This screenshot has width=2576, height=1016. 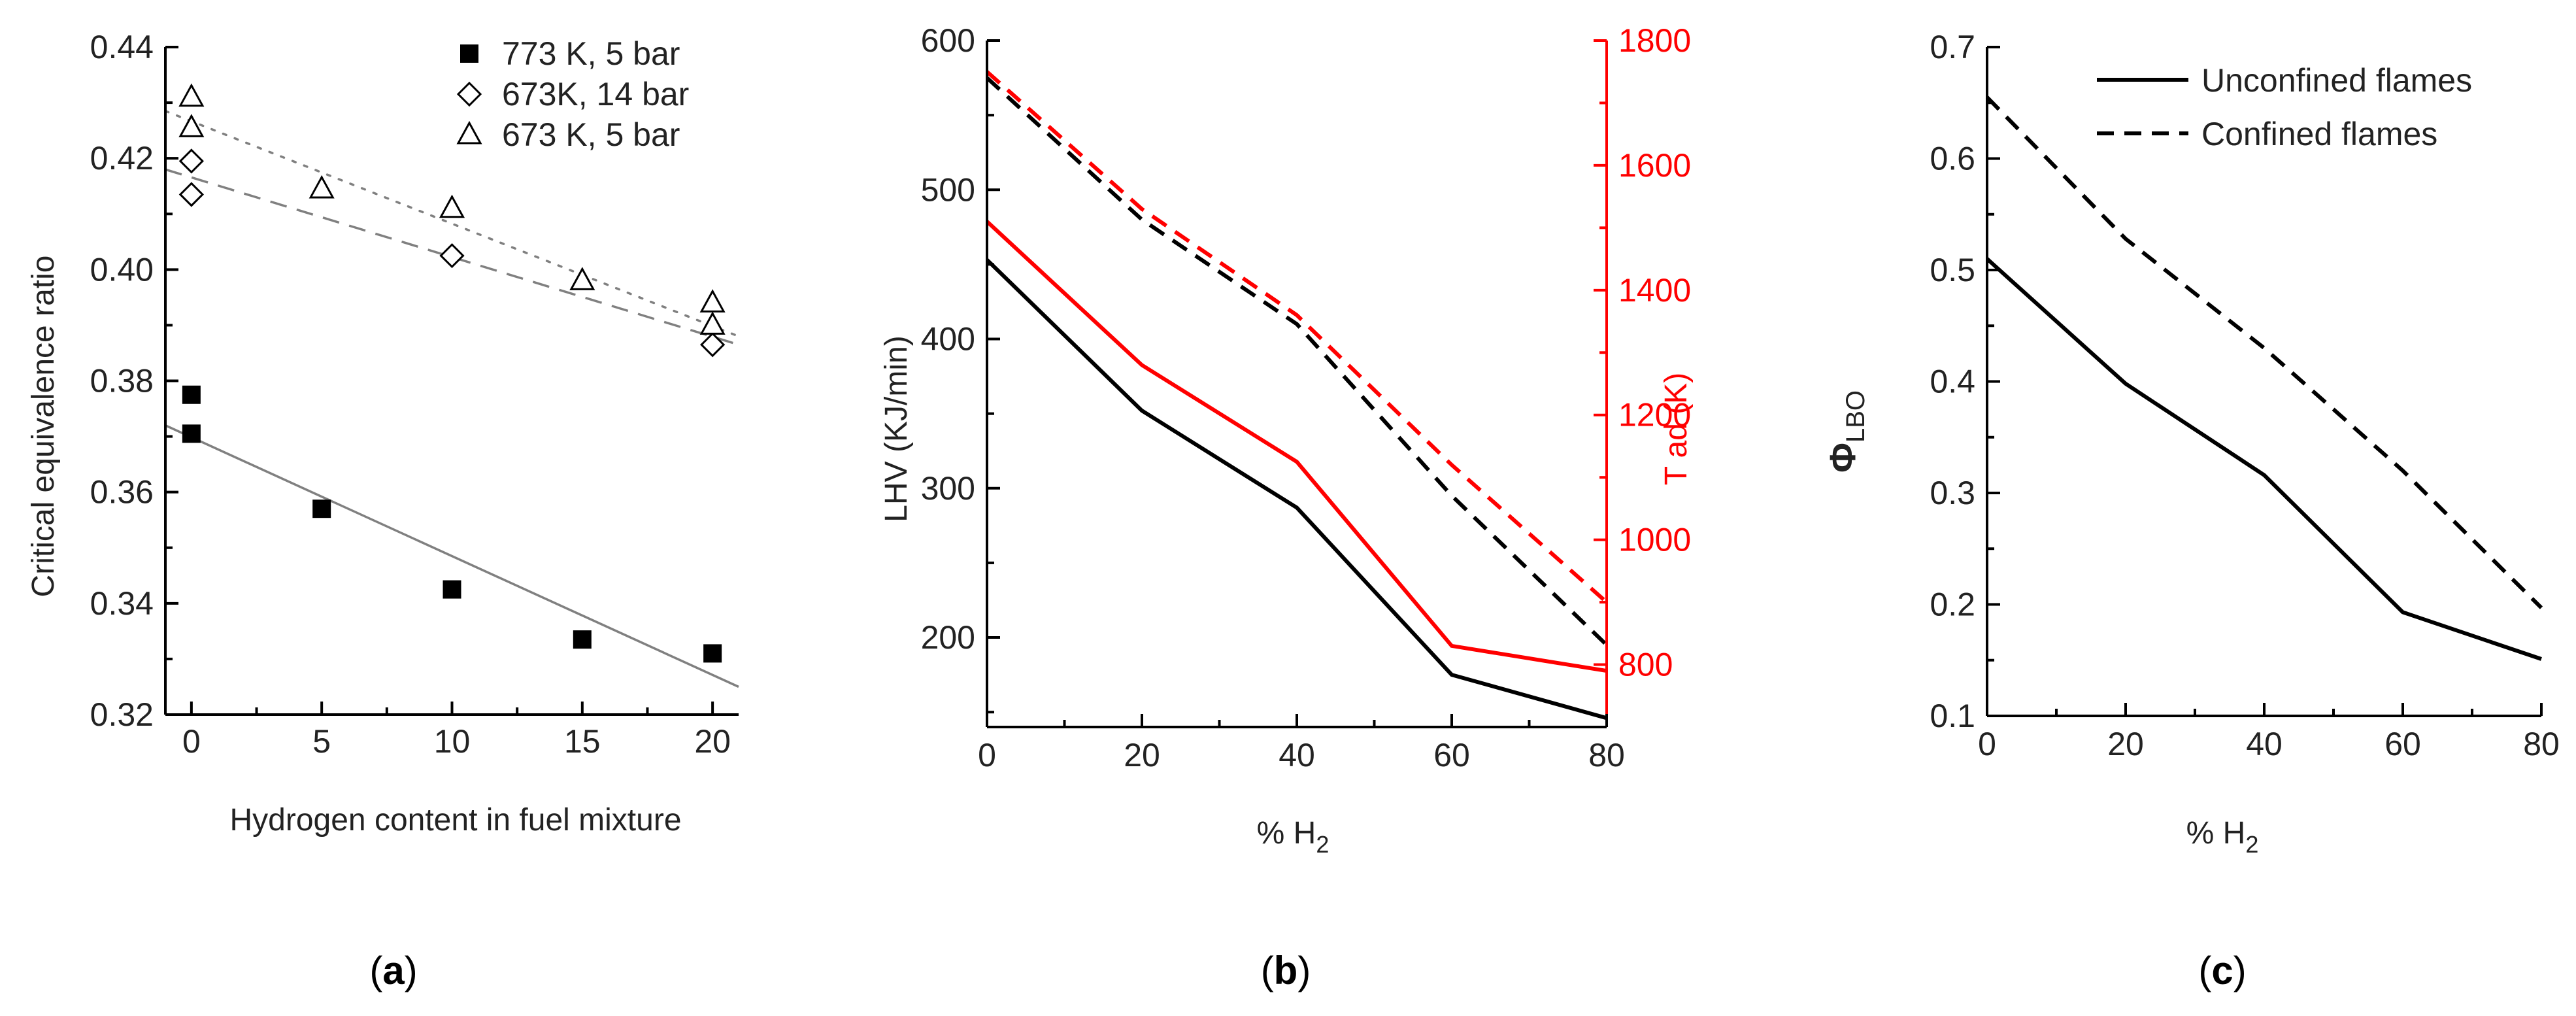 What do you see at coordinates (322, 741) in the screenshot?
I see `x-tick-label-a: 5` at bounding box center [322, 741].